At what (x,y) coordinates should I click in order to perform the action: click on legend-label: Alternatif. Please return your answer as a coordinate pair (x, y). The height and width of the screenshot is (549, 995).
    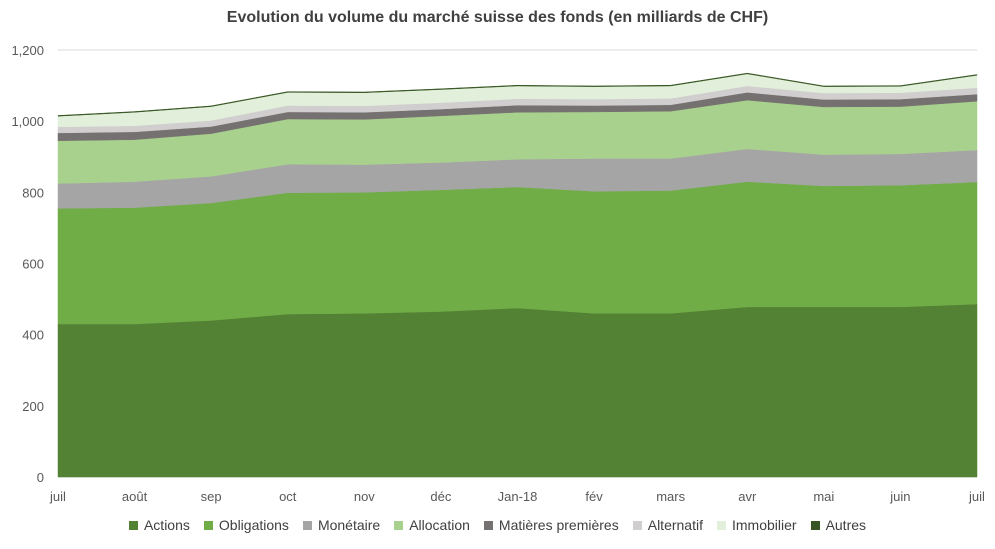
    Looking at the image, I should click on (675, 525).